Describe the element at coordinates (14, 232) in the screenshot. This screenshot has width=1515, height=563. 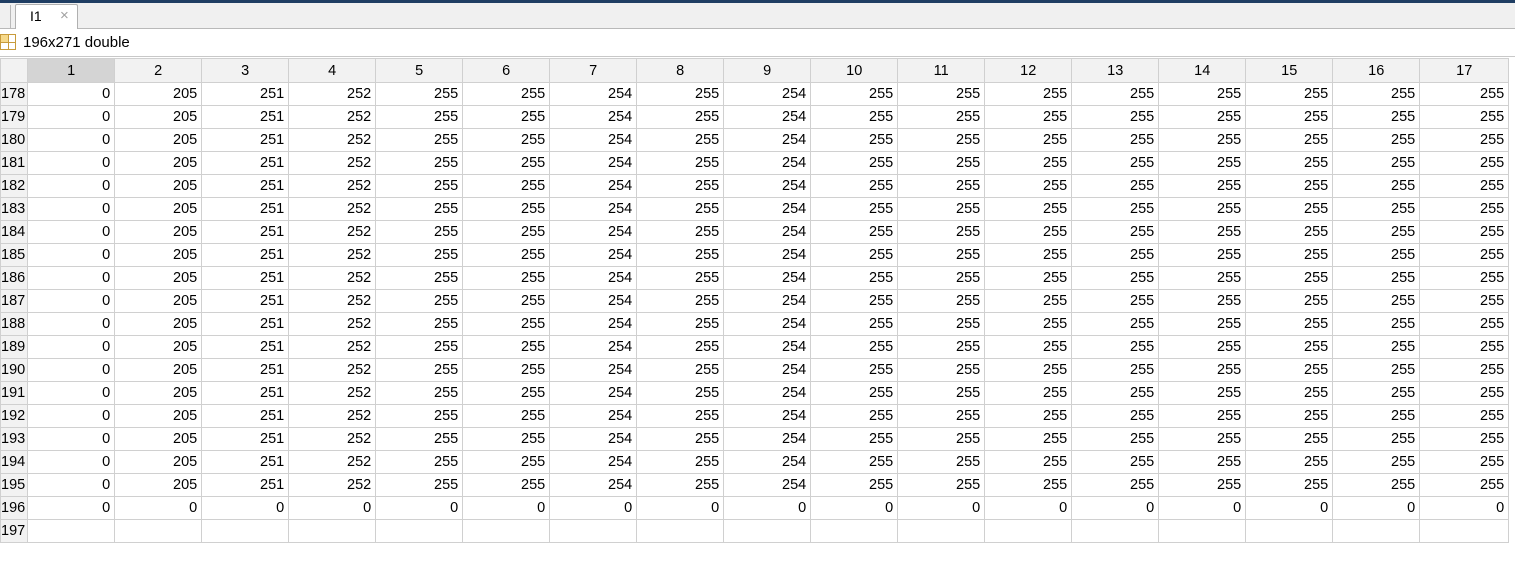
I see `row-header: 184` at that location.